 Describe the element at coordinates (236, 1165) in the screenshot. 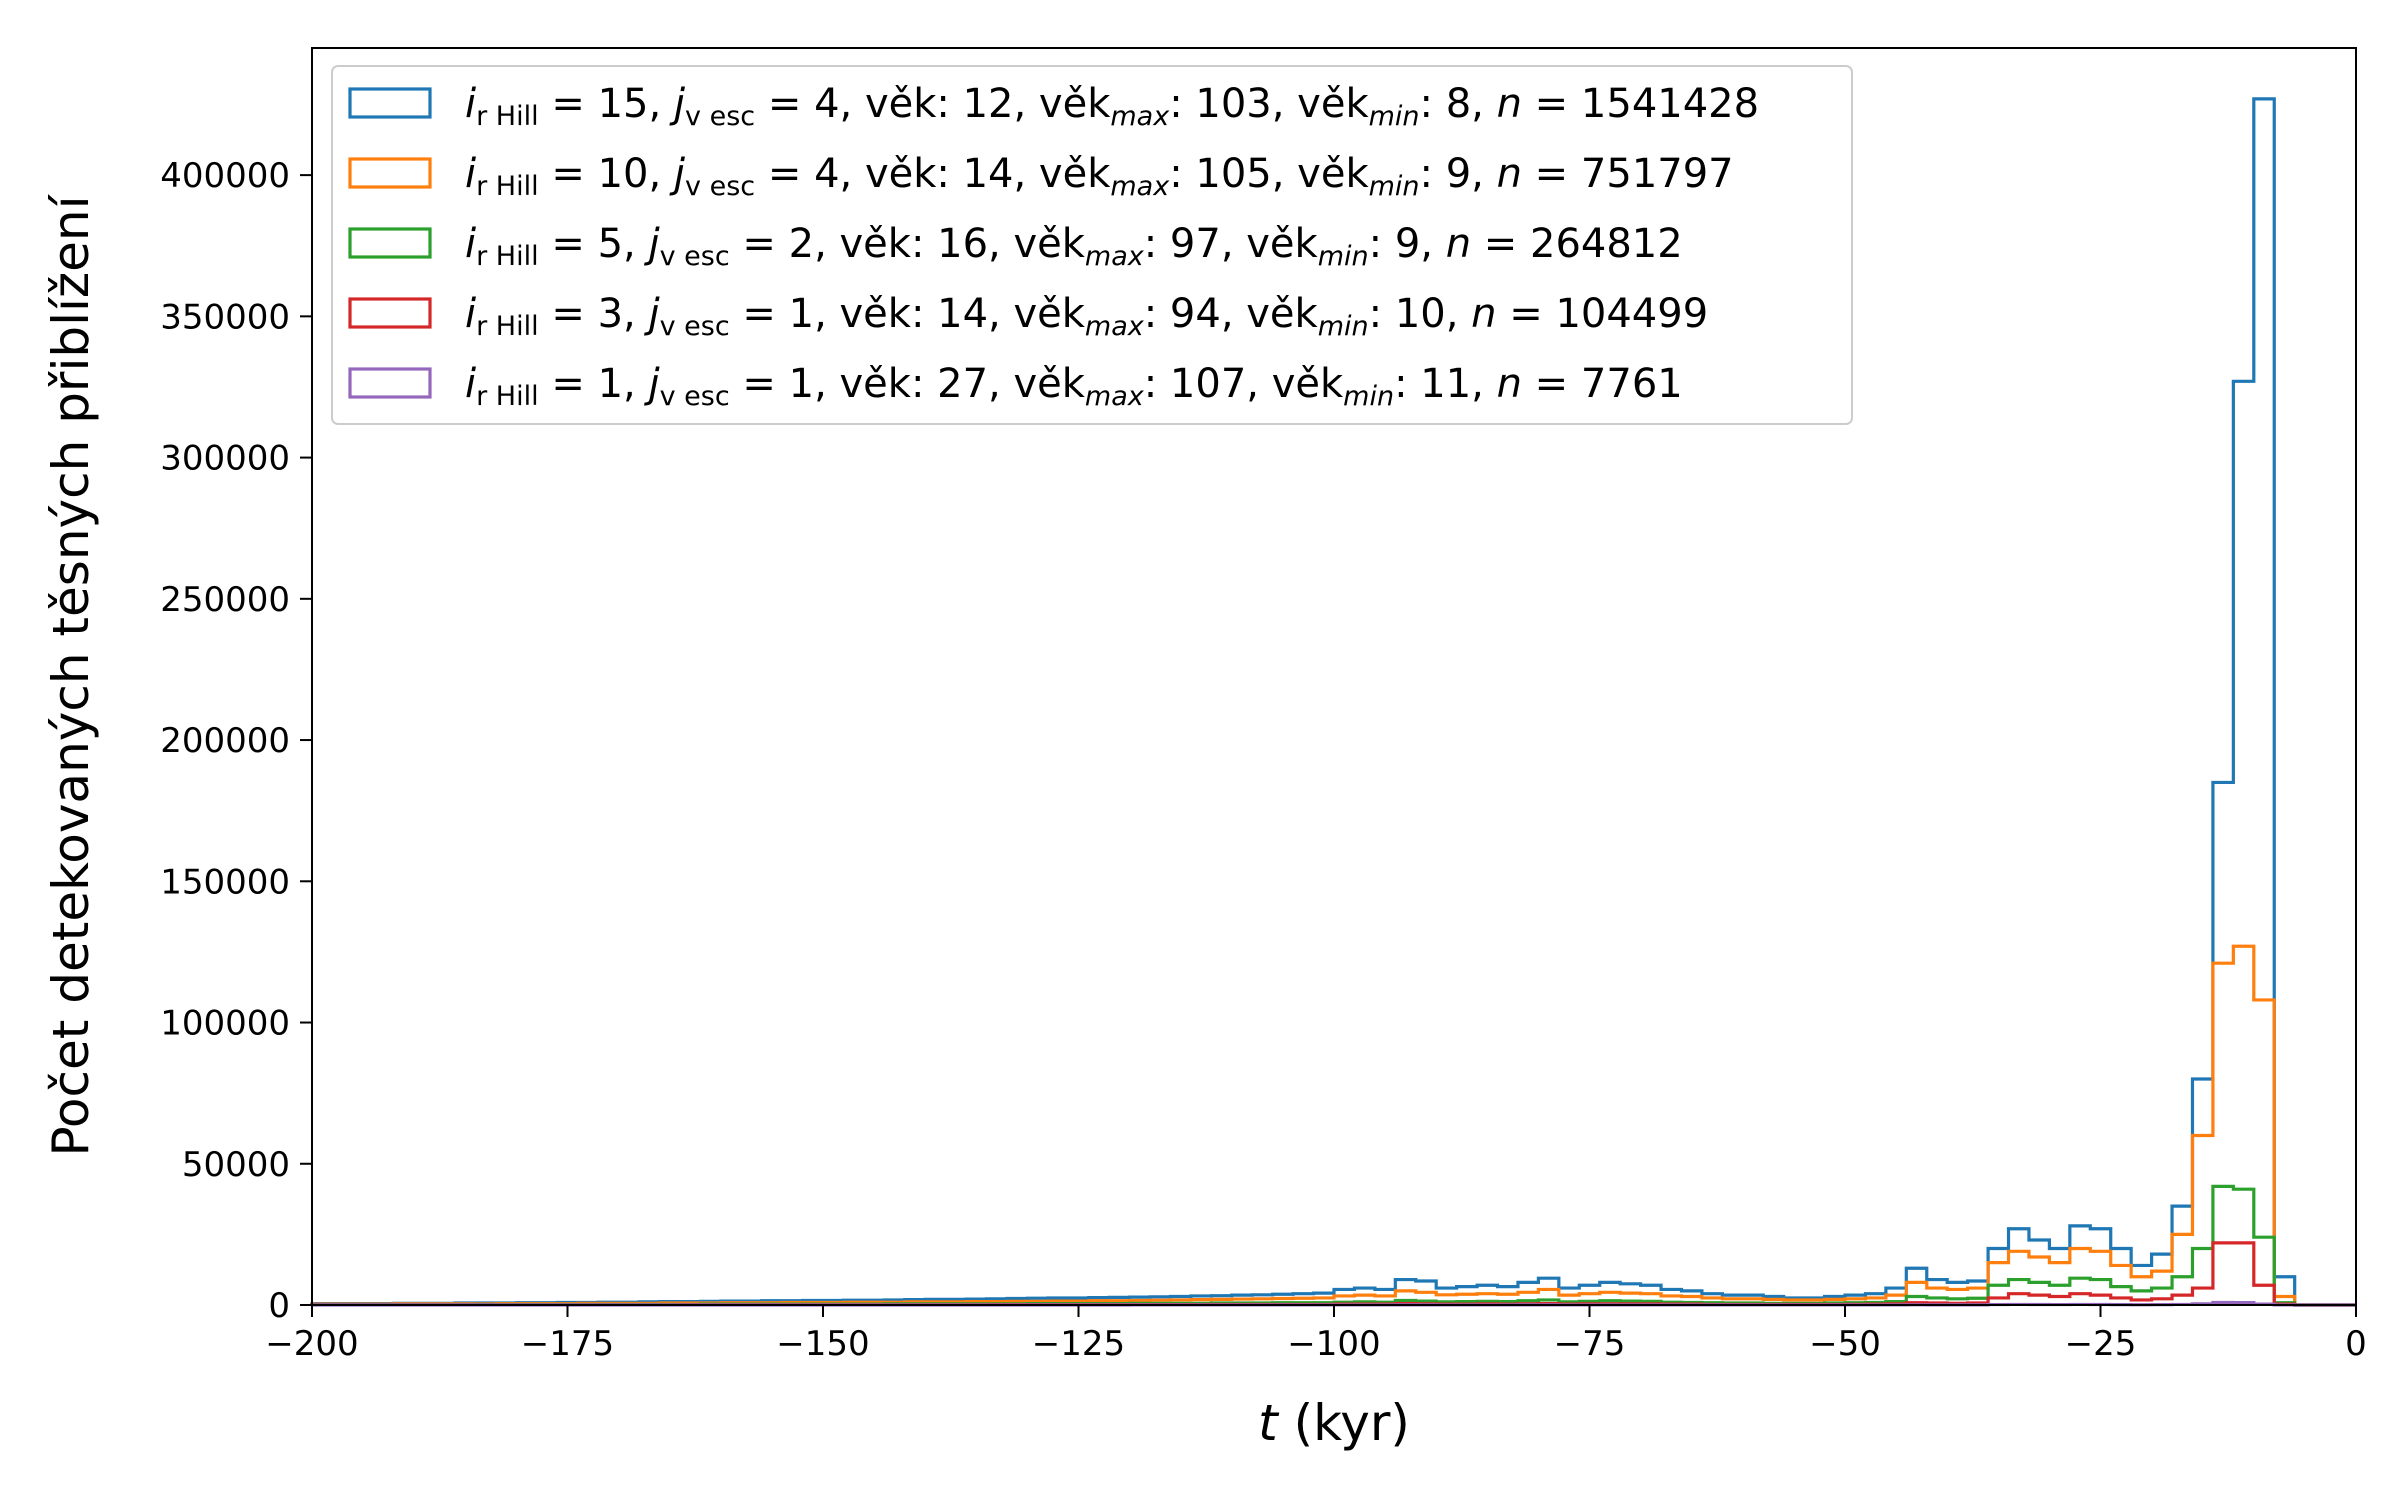

I see `y-tick-label: 50000` at that location.